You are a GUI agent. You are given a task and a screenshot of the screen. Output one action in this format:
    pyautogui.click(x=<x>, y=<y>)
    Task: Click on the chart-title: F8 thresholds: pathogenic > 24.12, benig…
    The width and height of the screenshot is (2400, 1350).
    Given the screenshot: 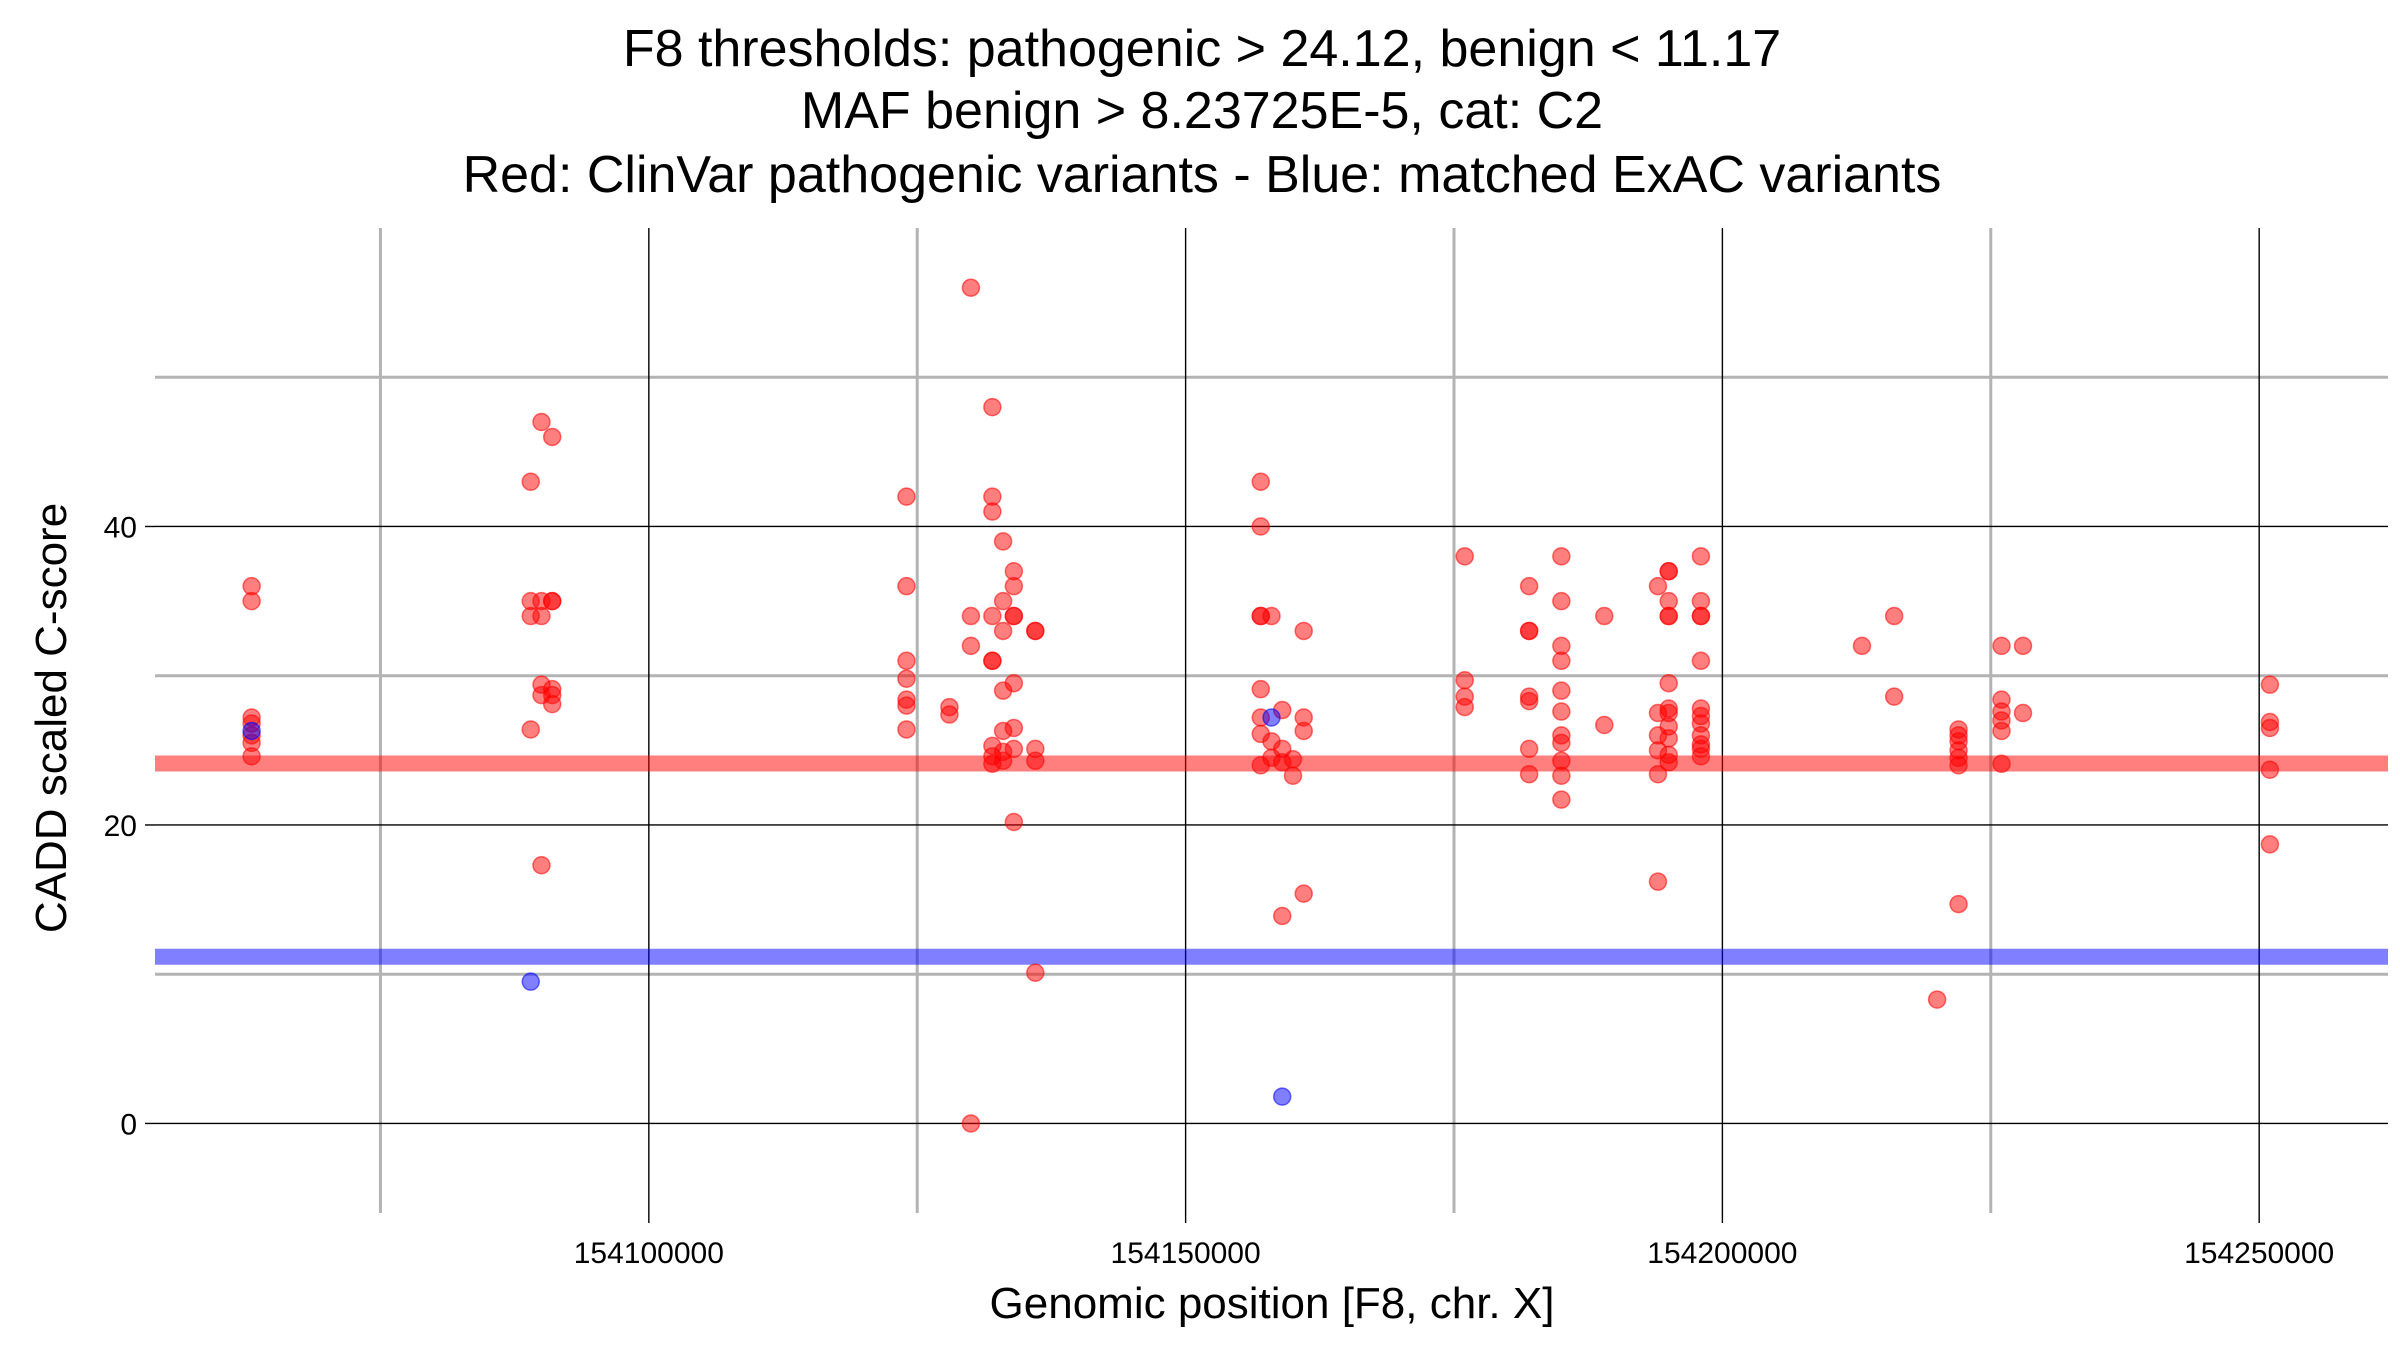 What is the action you would take?
    pyautogui.click(x=1202, y=112)
    